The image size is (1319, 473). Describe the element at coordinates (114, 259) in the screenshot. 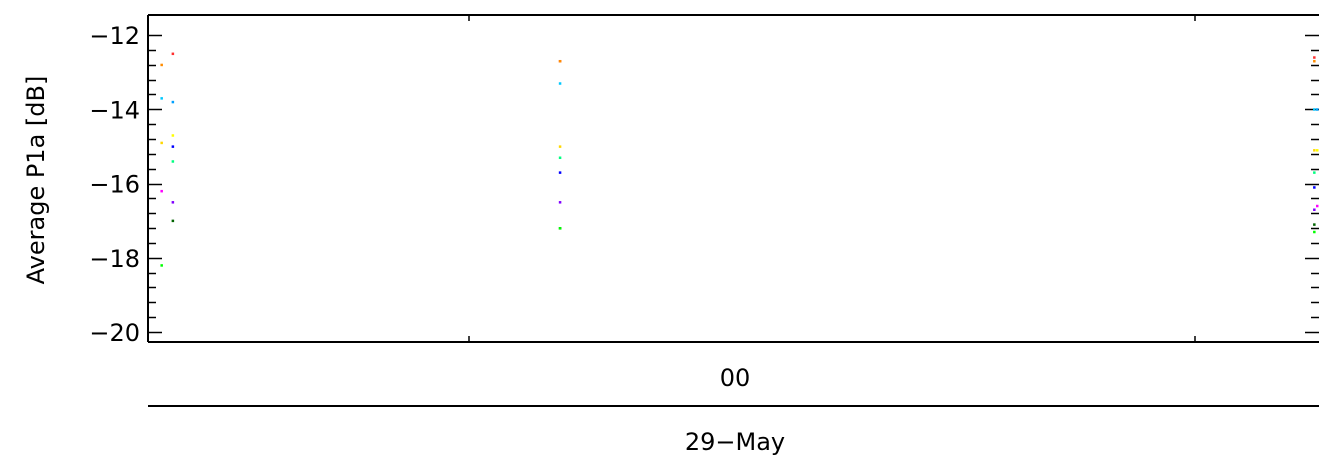

I see `y-tick-label: −18` at that location.